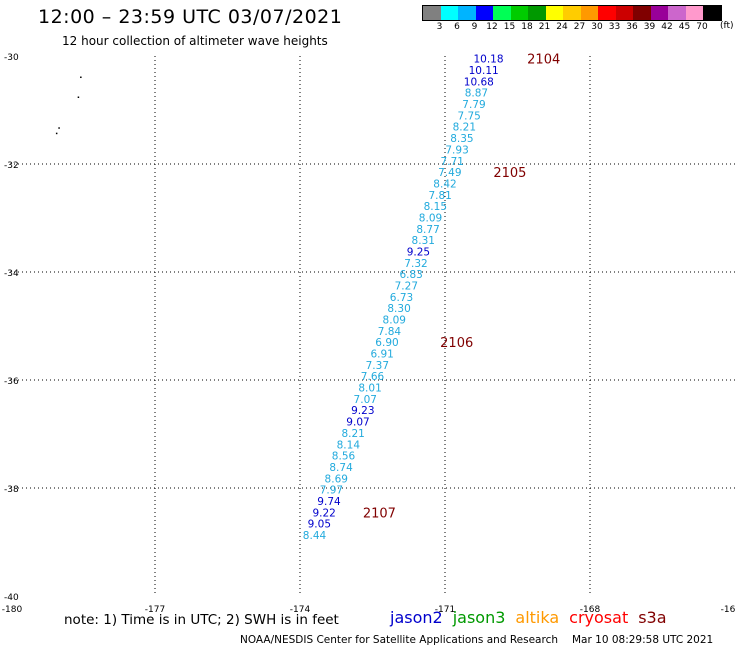 Image resolution: width=740 pixels, height=650 pixels. Describe the element at coordinates (632, 27) in the screenshot. I see `color-legend-label: 36` at that location.